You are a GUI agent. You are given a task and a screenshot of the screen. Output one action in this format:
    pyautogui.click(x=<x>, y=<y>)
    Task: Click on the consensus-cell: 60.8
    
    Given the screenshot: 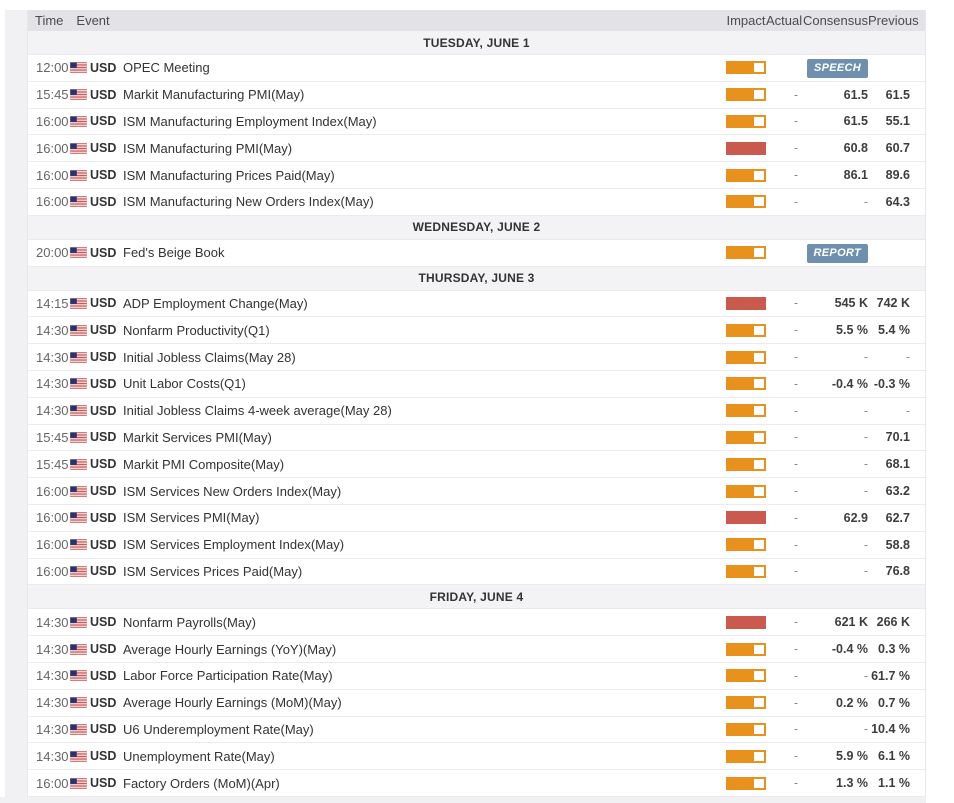 What is the action you would take?
    pyautogui.click(x=833, y=148)
    